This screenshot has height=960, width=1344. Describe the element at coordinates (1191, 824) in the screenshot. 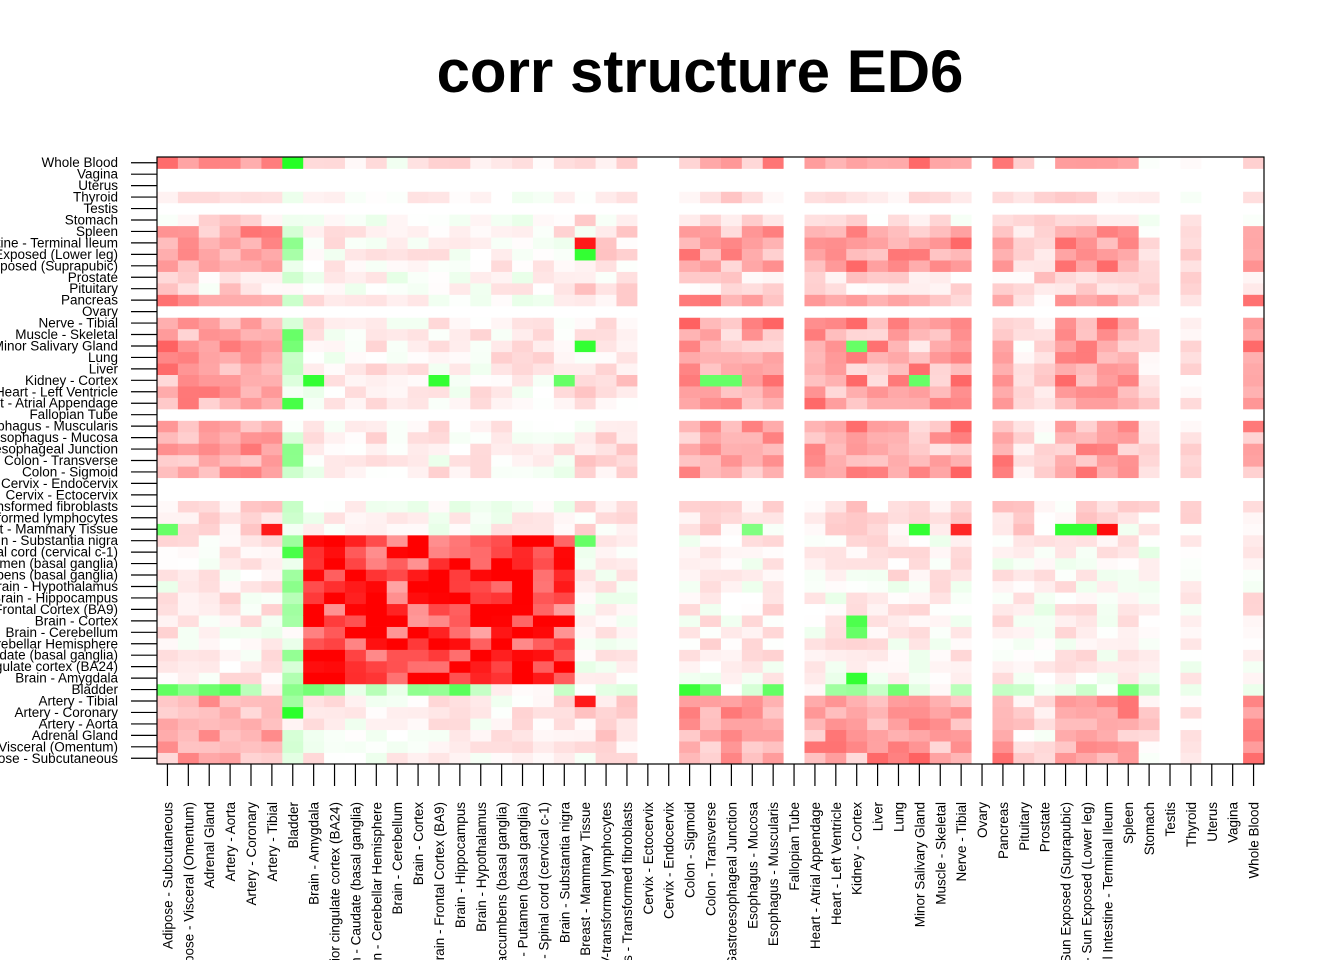

I see `x-tick-label: Thyroid` at that location.